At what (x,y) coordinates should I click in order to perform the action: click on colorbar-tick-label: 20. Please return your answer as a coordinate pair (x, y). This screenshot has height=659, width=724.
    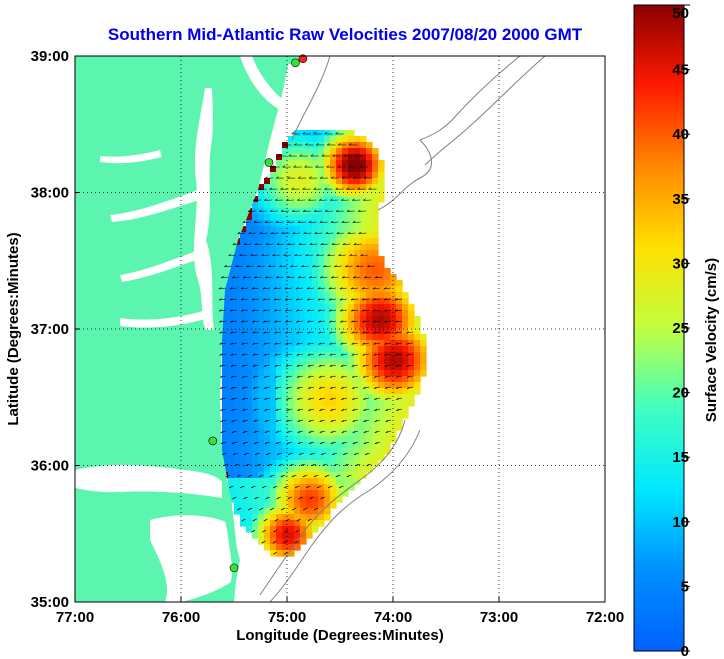
    Looking at the image, I should click on (680, 393).